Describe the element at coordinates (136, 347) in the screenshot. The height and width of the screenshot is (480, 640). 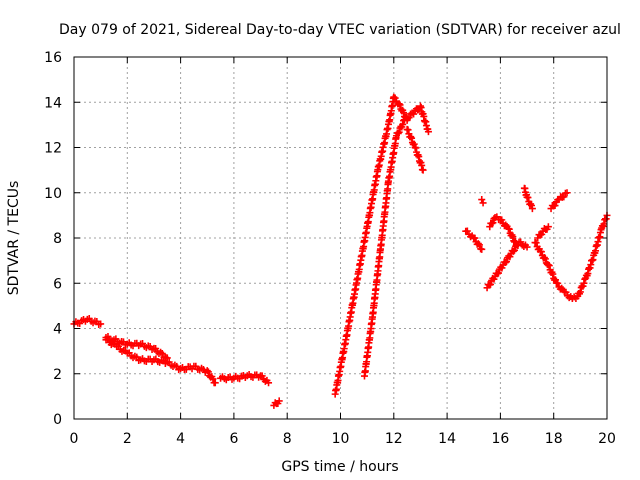
I see `series-track-c` at that location.